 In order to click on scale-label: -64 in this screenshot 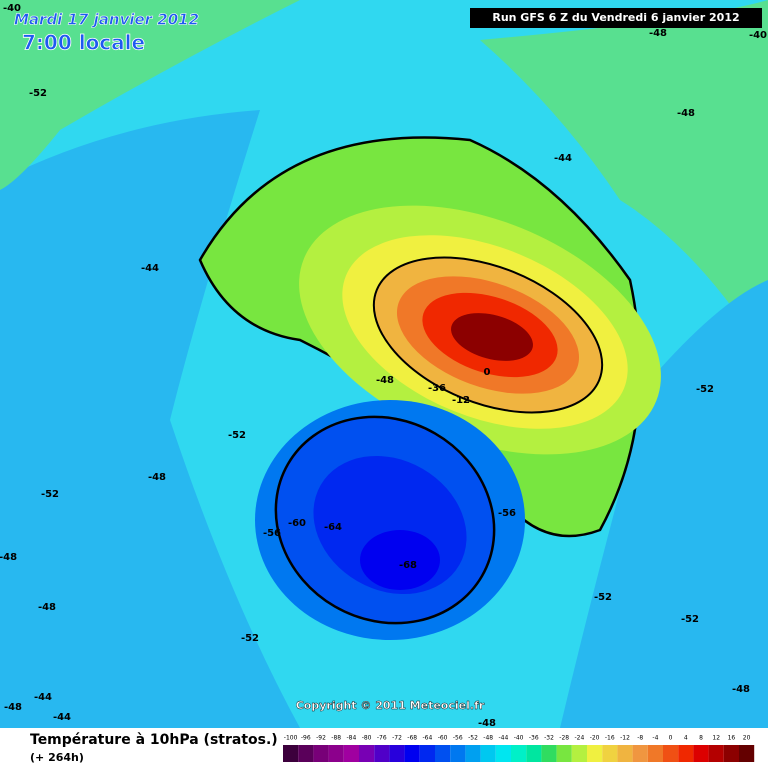, I will do `click(427, 738)`.